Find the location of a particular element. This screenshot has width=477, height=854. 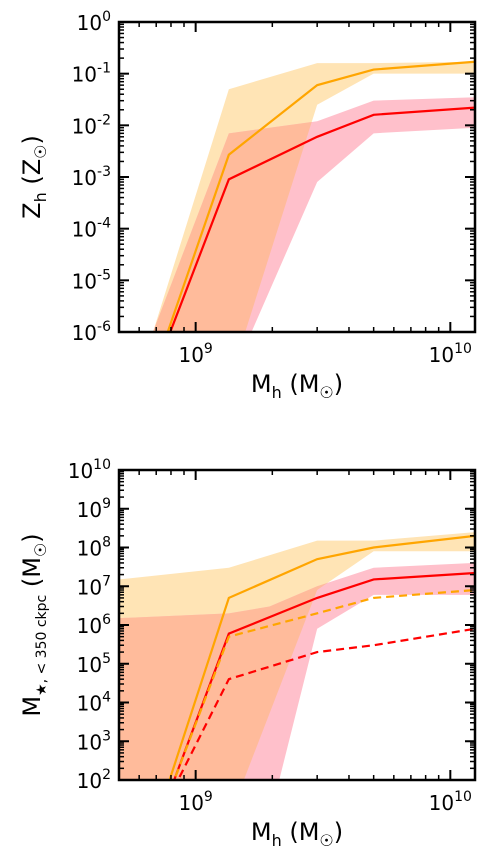

y-tick-label: 10⁻² is located at coordinates (91, 125).